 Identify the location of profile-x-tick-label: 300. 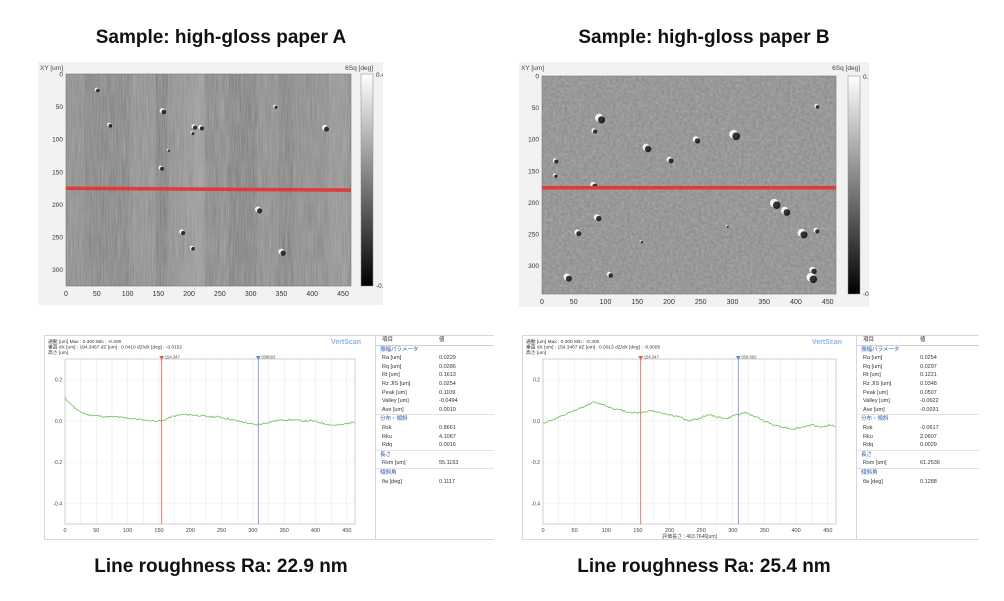
(732, 531).